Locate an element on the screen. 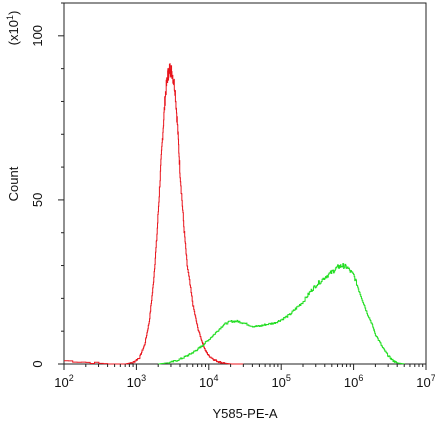 This screenshot has height=428, width=435. y-tick-label: 100 is located at coordinates (37, 36).